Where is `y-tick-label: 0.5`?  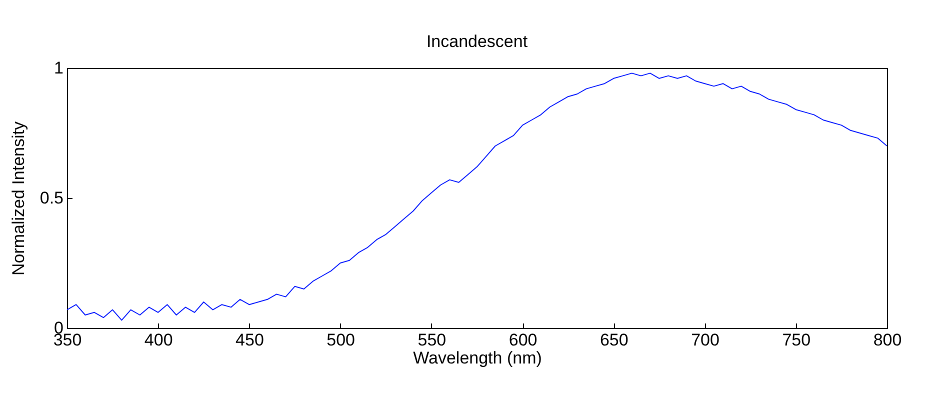
y-tick-label: 0.5 is located at coordinates (52, 198).